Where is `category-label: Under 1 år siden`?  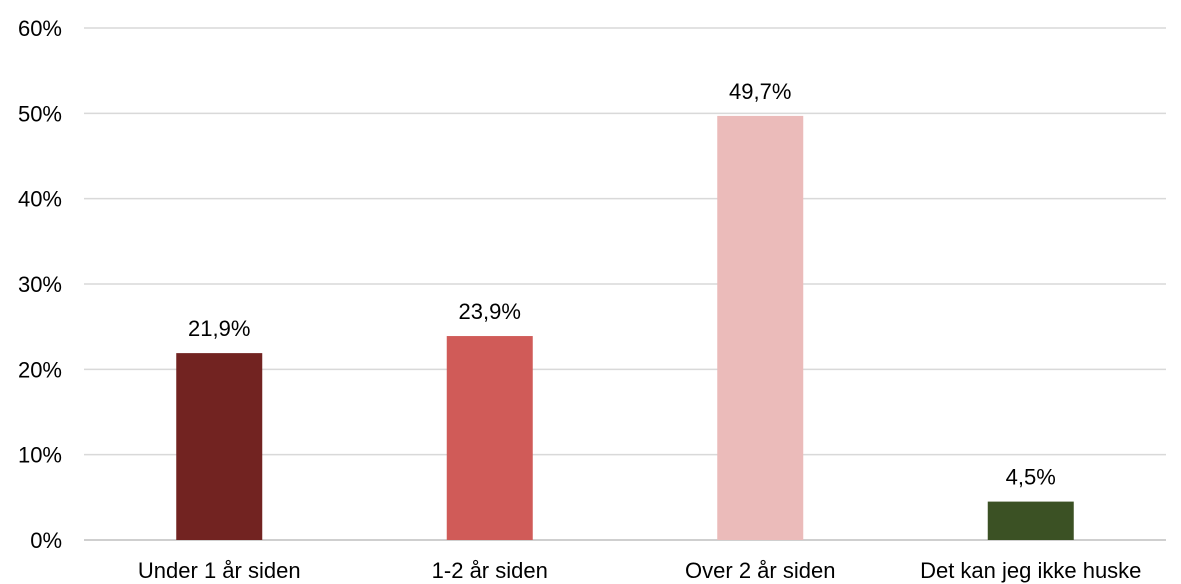 category-label: Under 1 år siden is located at coordinates (219, 570).